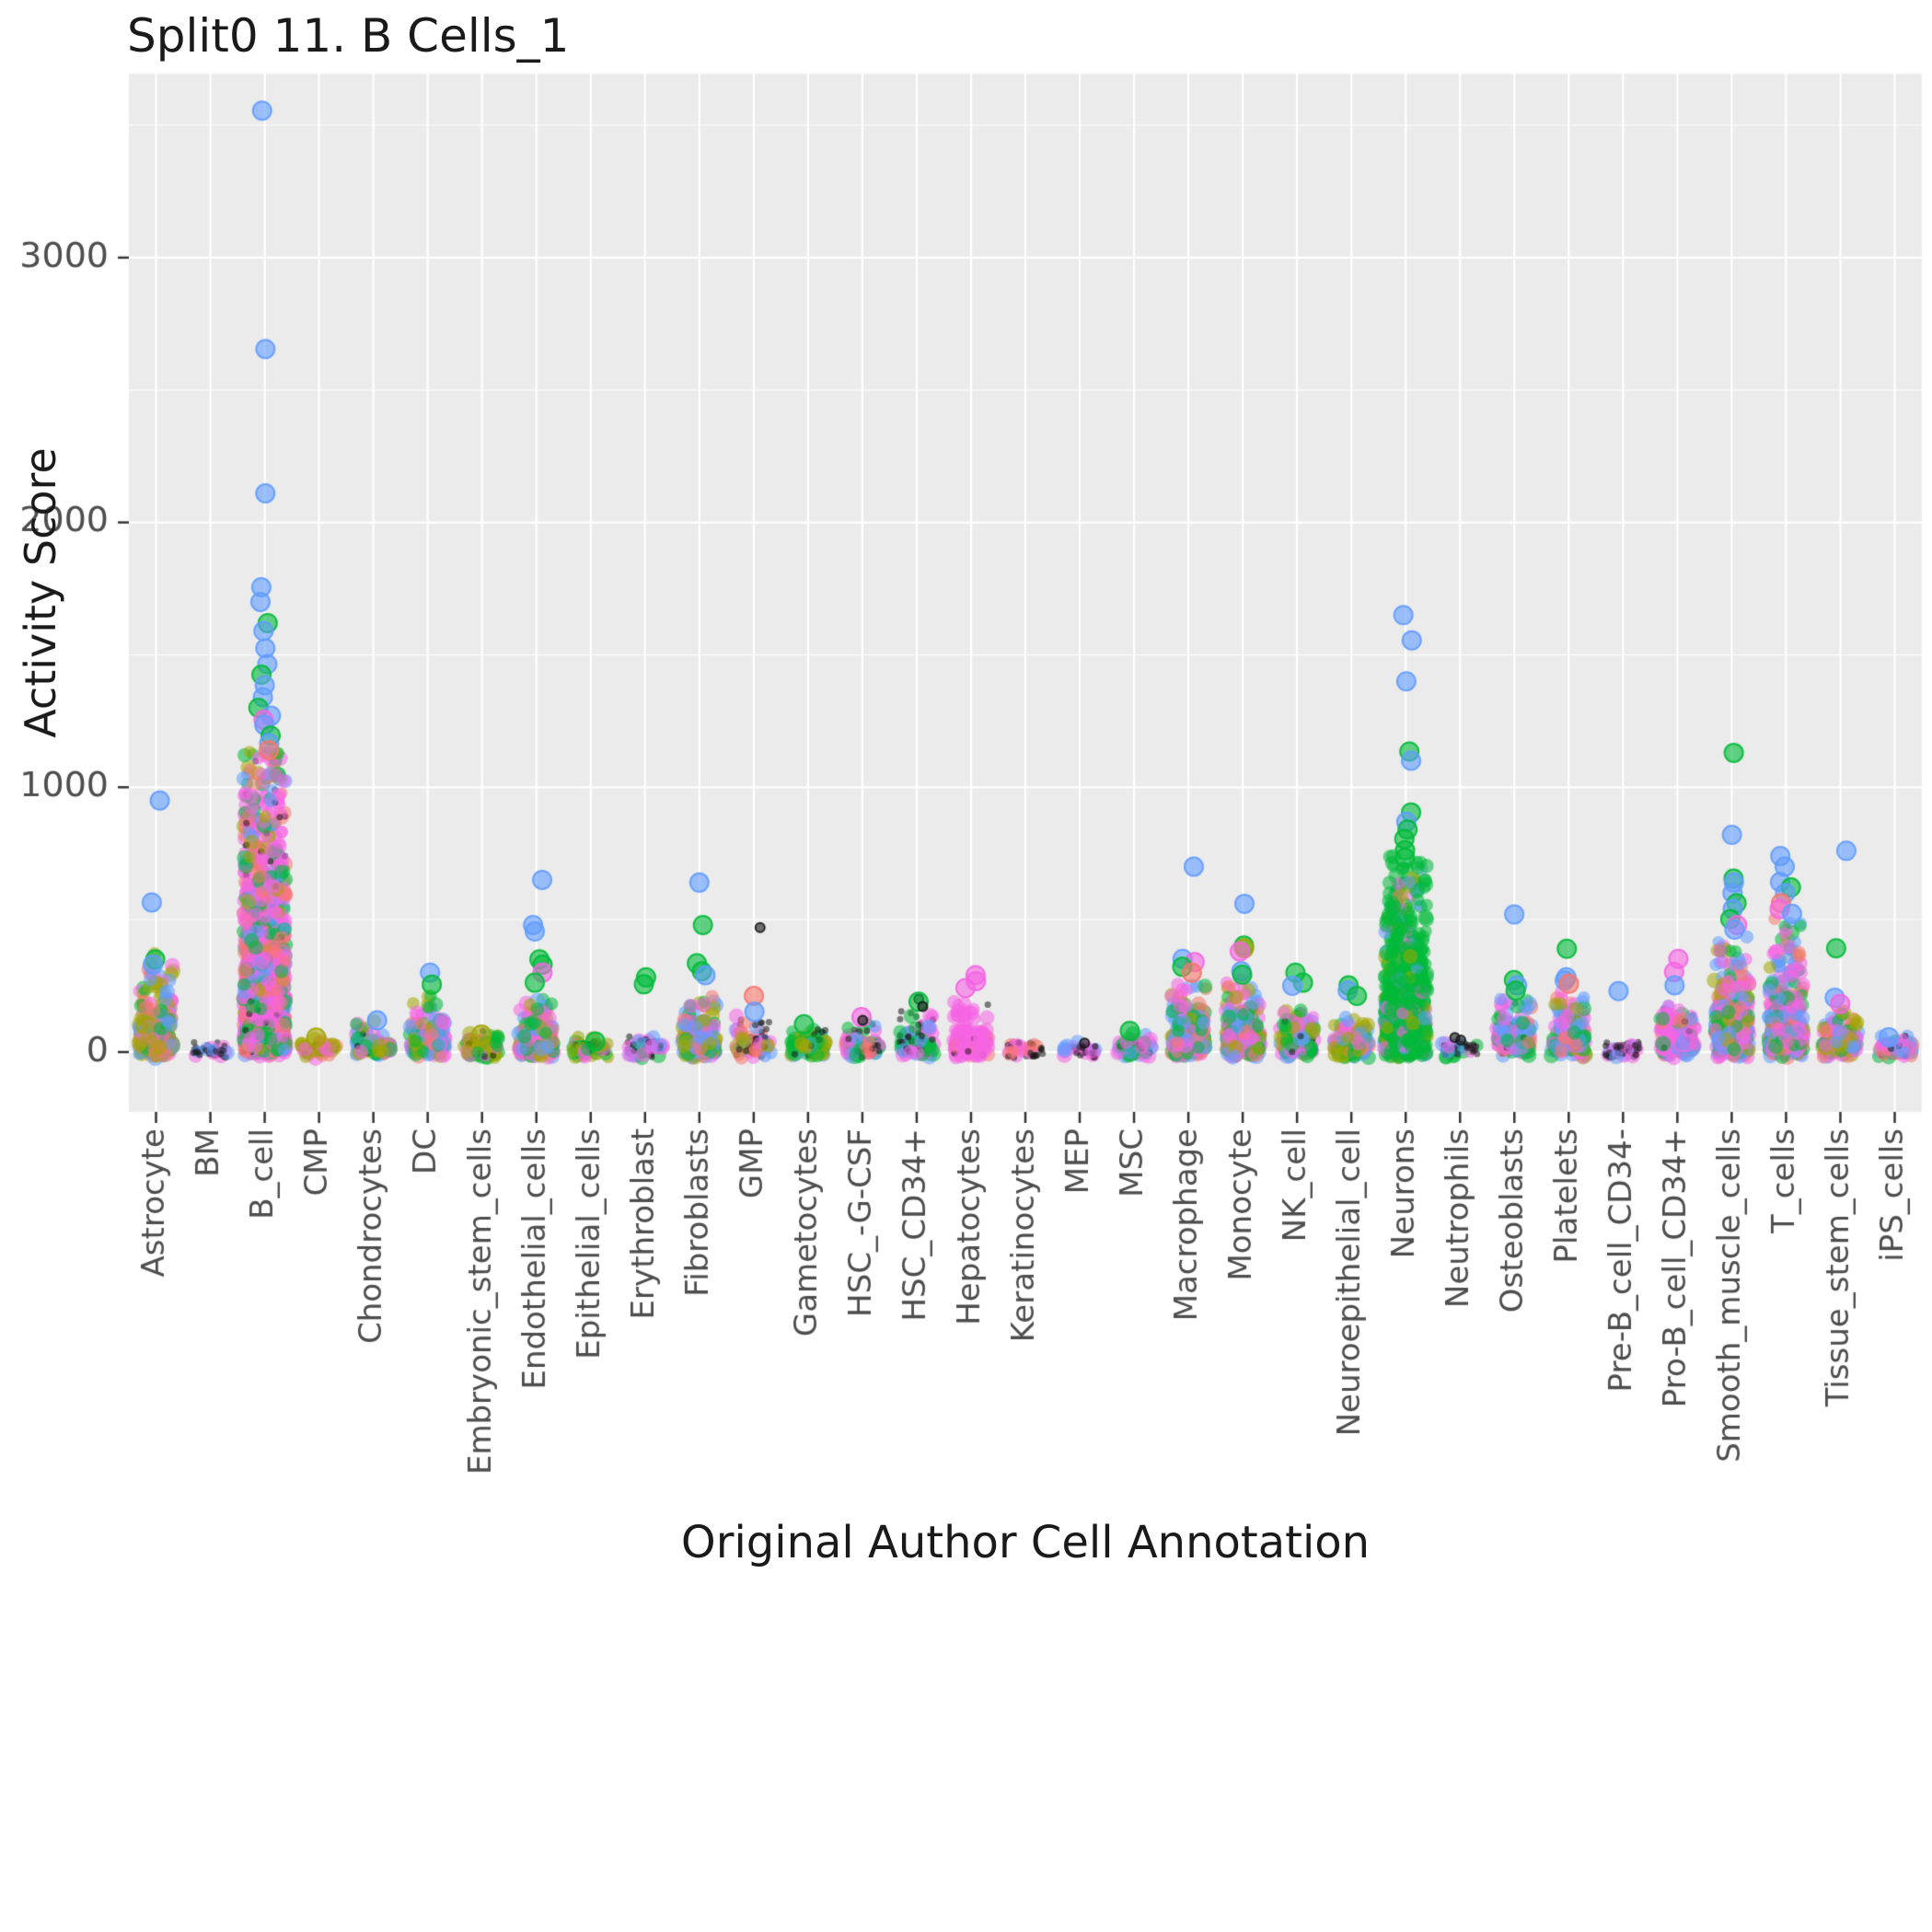 Image resolution: width=1932 pixels, height=1932 pixels. I want to click on x-axis-title: Original Author Cell Annotation, so click(1025, 1543).